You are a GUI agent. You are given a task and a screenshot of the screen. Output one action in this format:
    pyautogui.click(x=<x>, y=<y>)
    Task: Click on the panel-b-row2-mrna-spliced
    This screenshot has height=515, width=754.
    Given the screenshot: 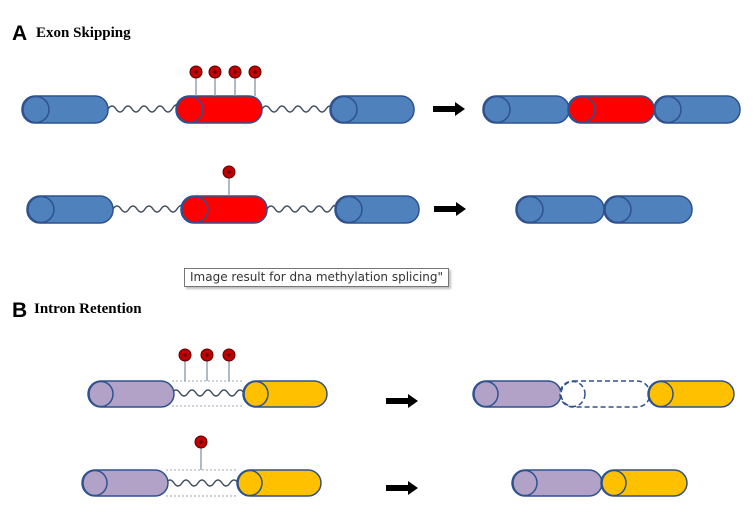 What is the action you would take?
    pyautogui.click(x=599, y=483)
    